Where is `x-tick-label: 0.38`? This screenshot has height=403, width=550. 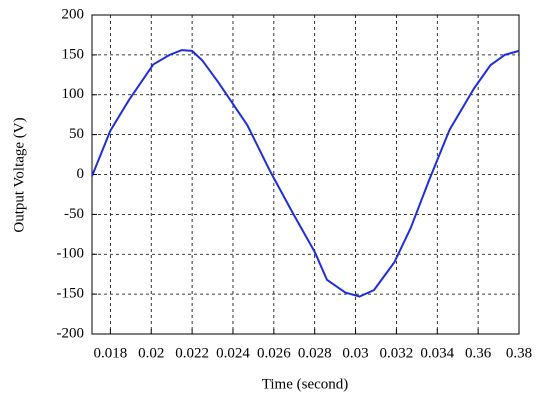
x-tick-label: 0.38 is located at coordinates (519, 353).